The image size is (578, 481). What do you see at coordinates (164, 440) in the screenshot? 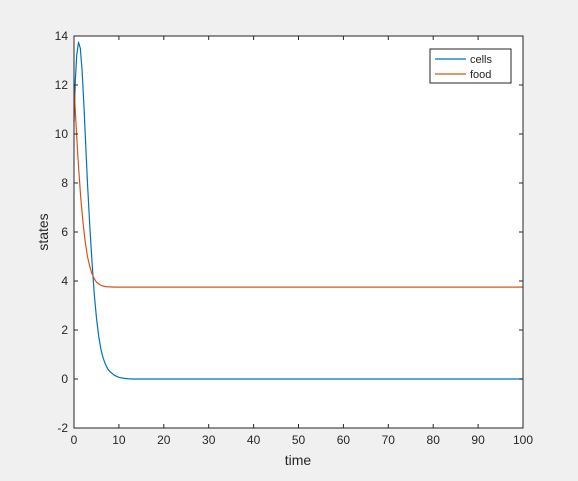
I see `x-tick-label: 20` at bounding box center [164, 440].